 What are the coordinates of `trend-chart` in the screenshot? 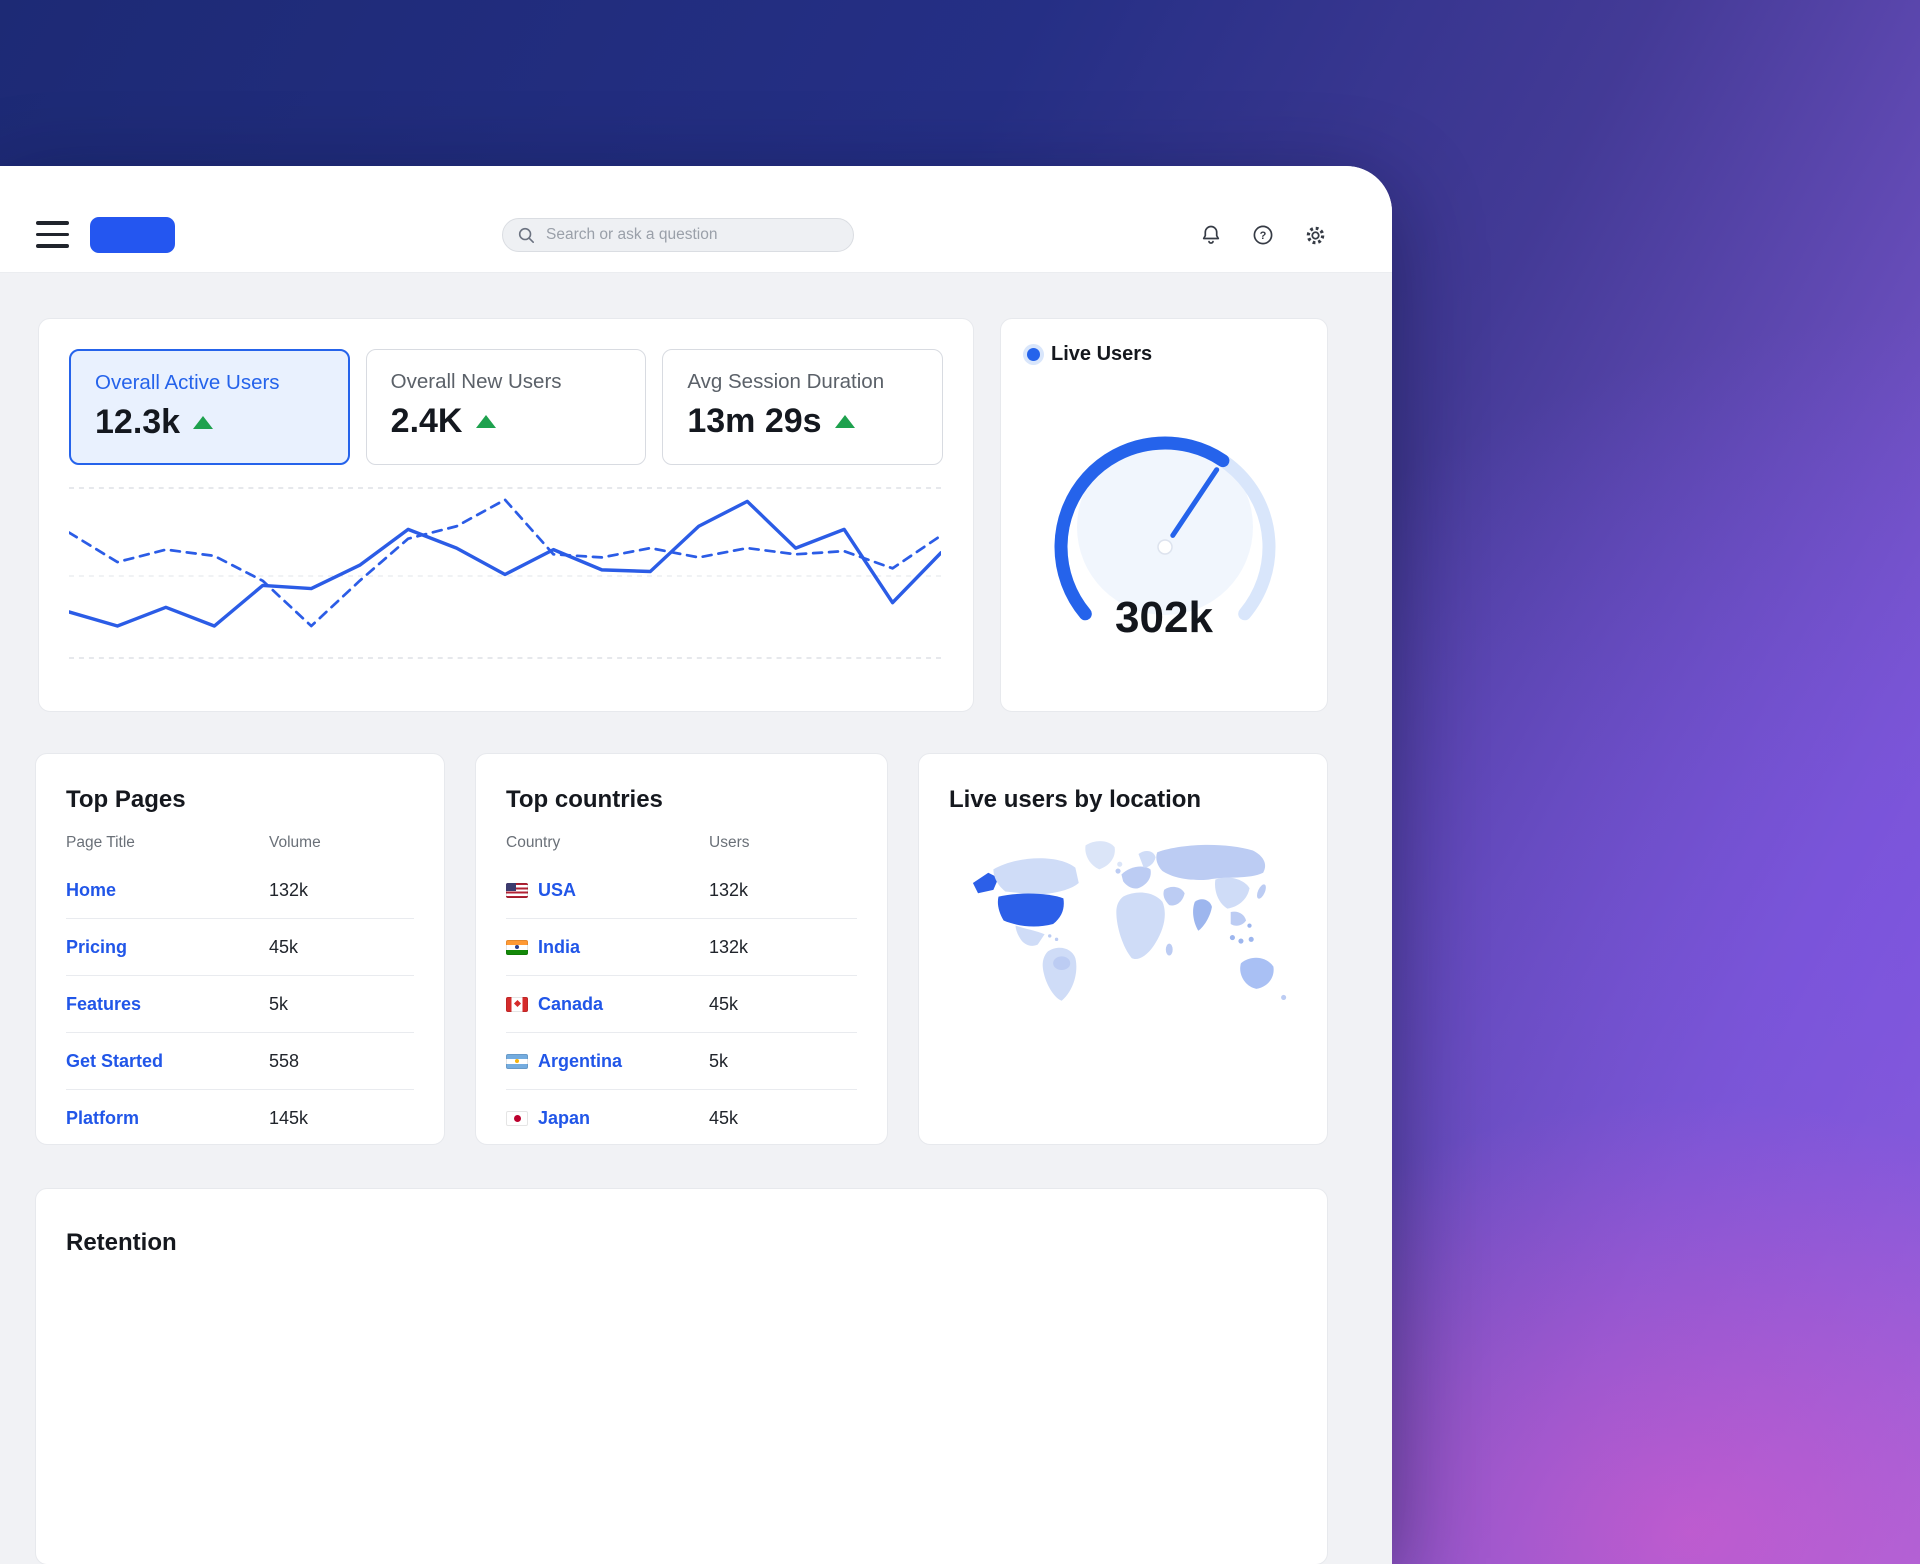 It's located at (505, 573).